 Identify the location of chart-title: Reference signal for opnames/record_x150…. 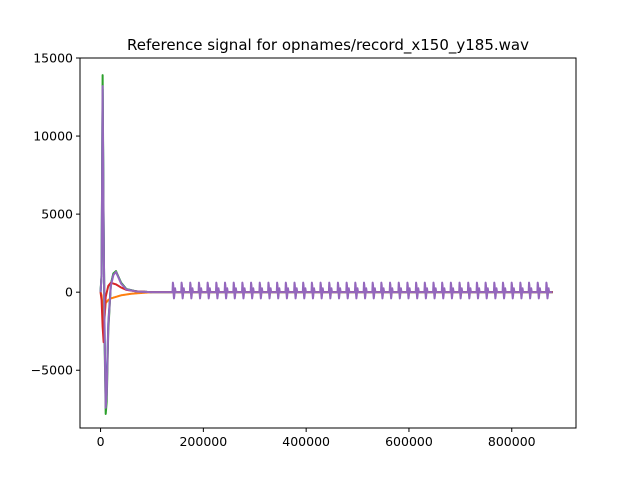
(328, 45).